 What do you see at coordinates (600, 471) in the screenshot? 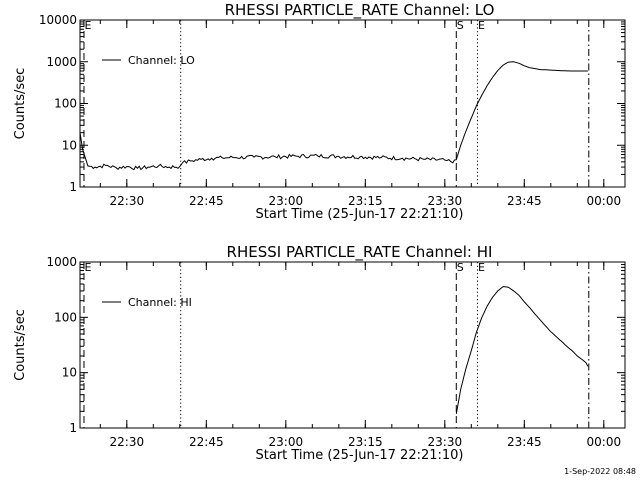
I see `footer-timestamp: 1-Sep-2022 08:48` at bounding box center [600, 471].